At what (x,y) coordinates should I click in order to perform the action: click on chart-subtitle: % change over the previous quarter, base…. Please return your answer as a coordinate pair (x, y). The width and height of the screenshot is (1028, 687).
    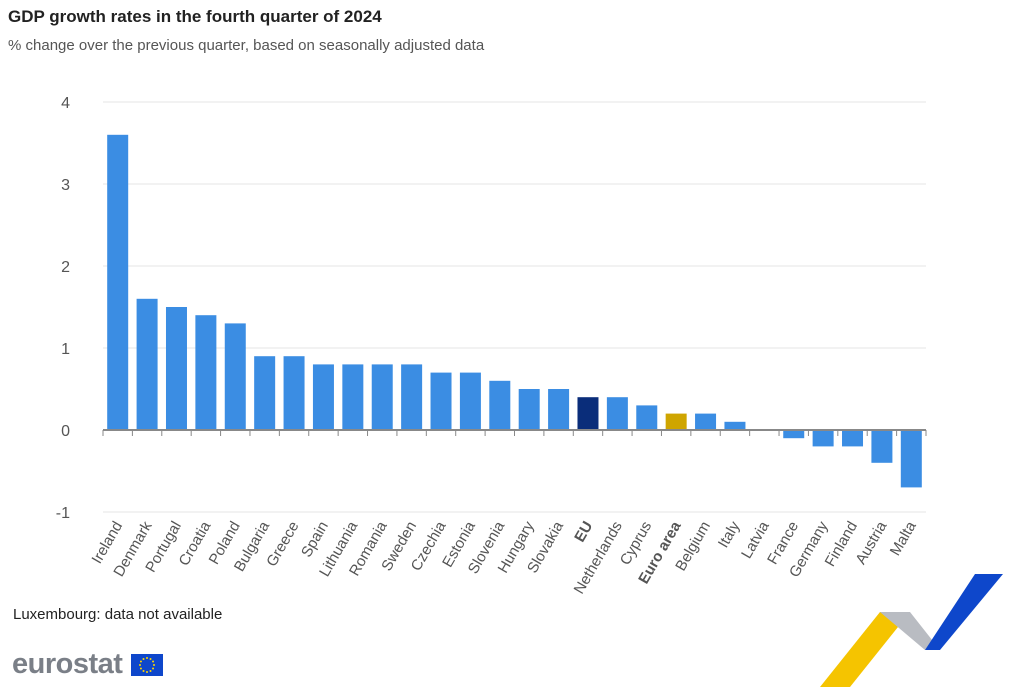
    Looking at the image, I should click on (246, 45).